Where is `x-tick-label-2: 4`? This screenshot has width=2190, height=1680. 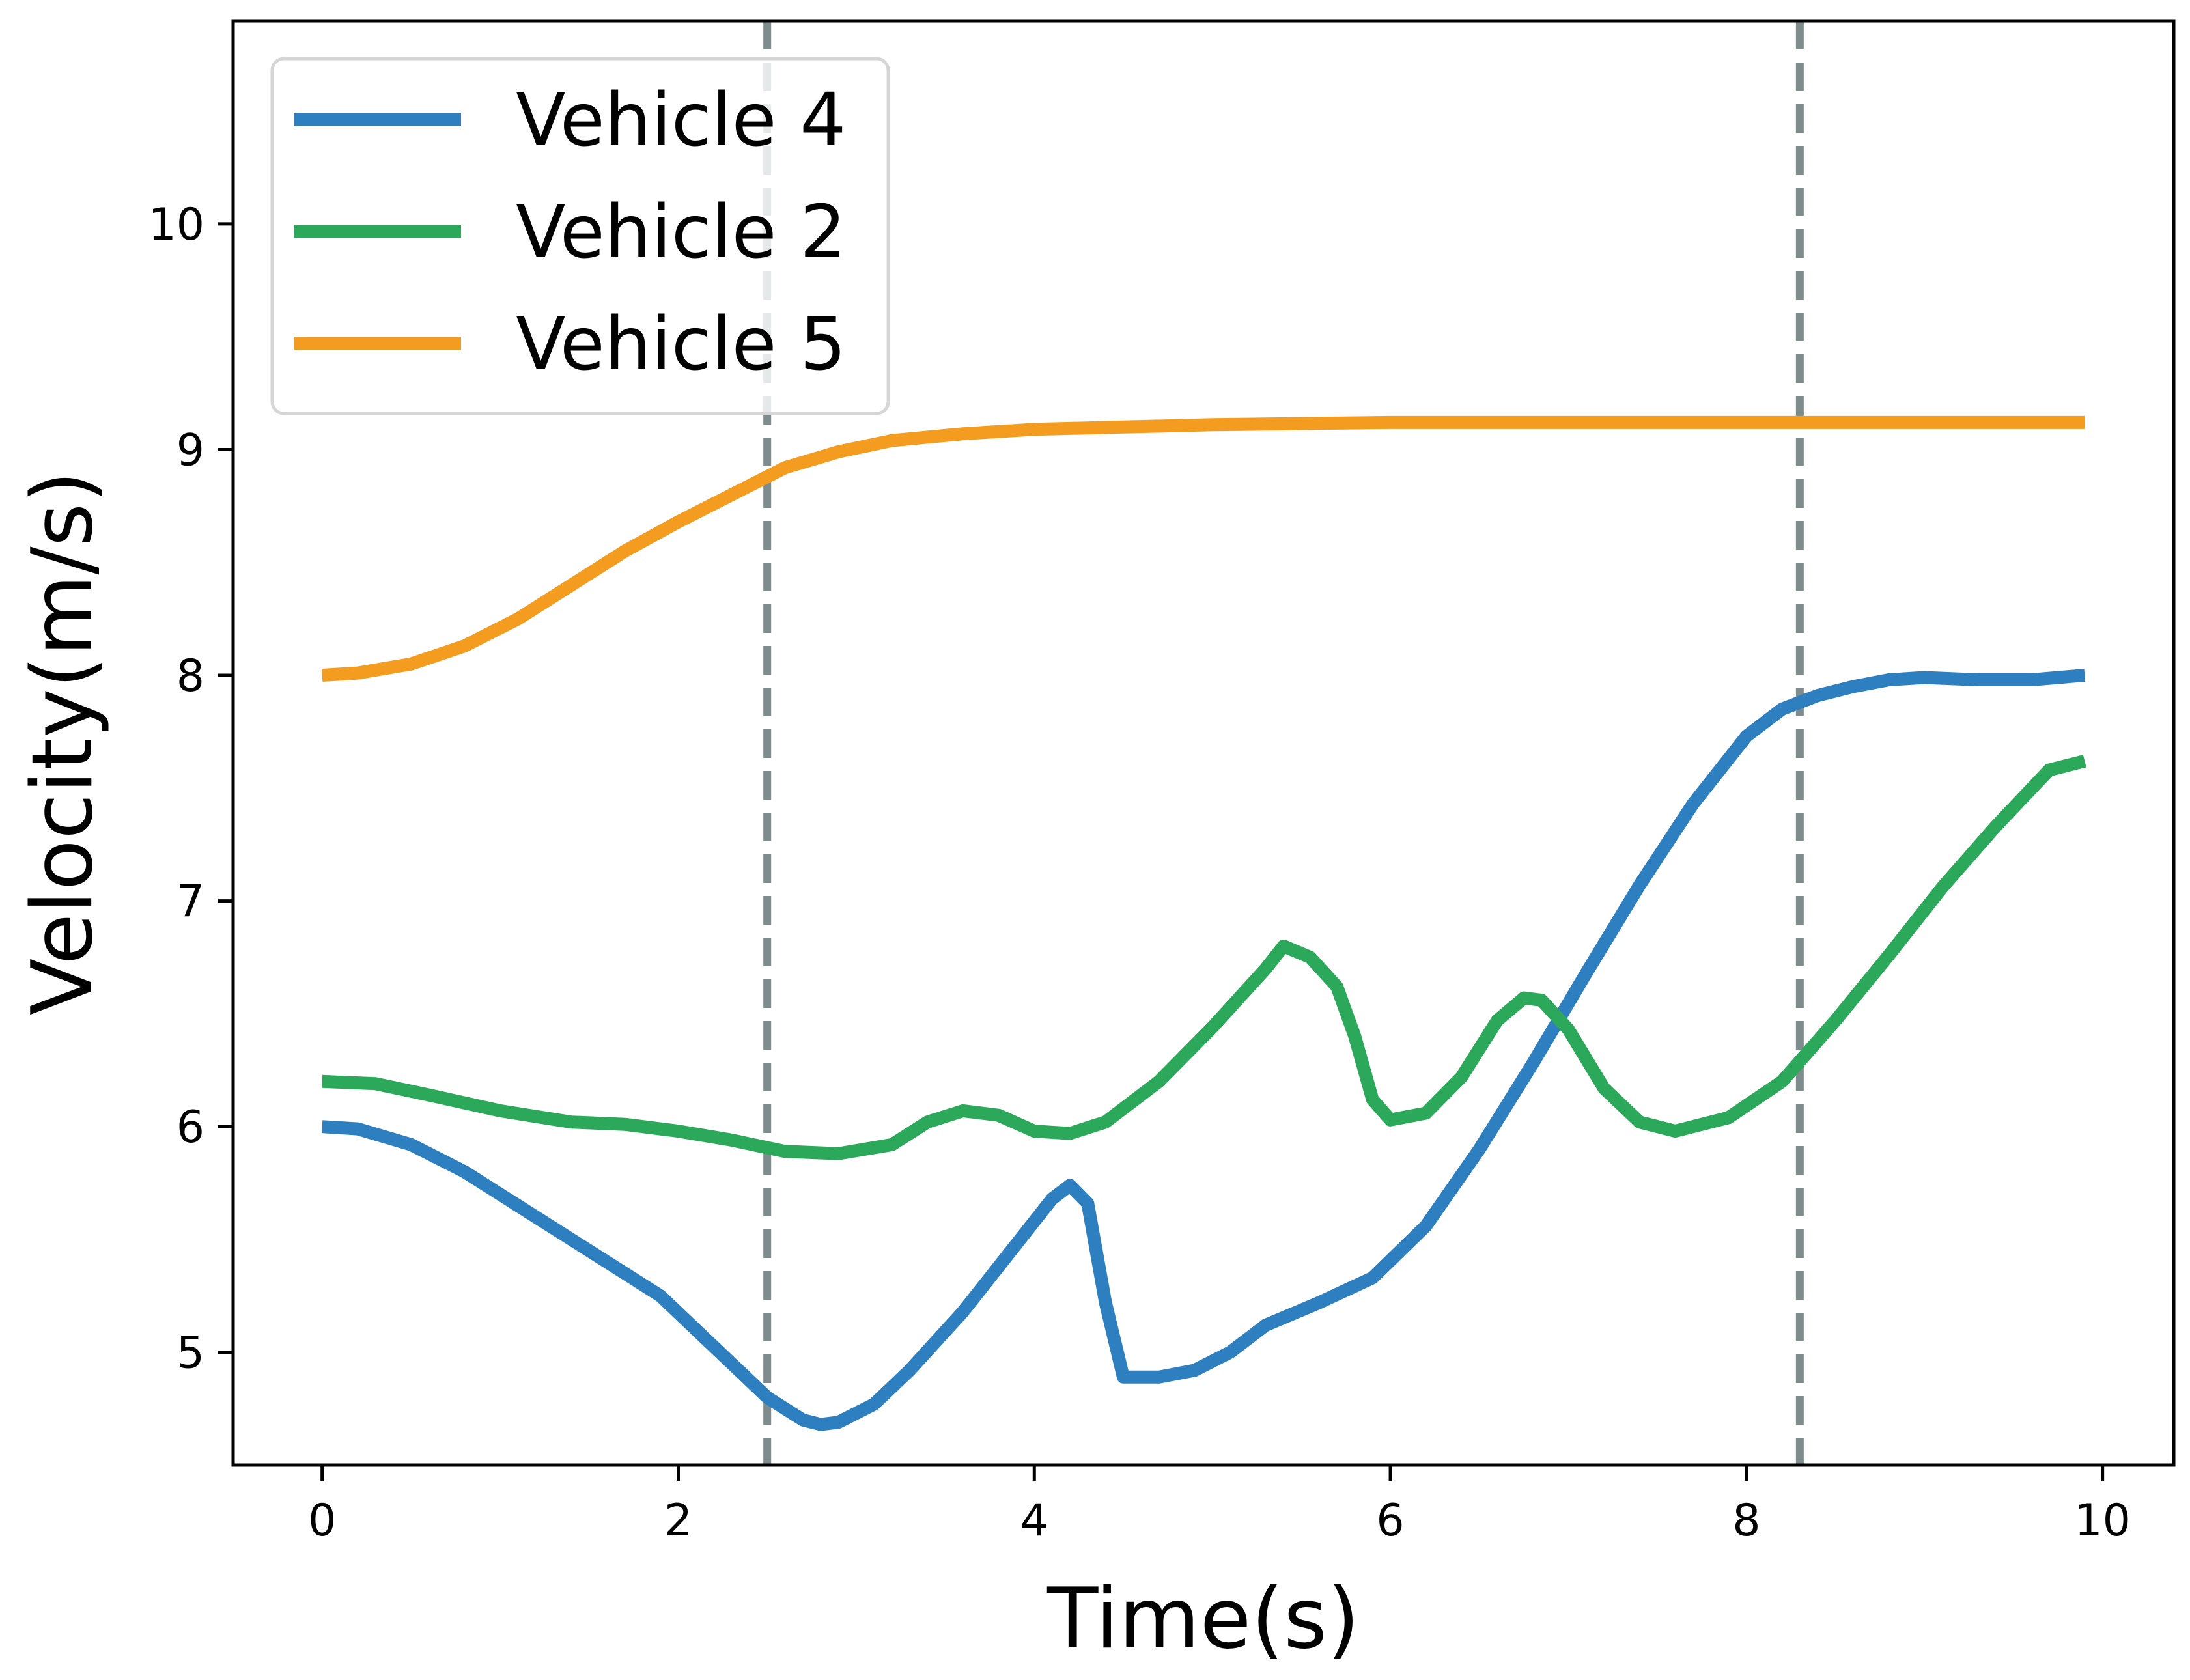 x-tick-label-2: 4 is located at coordinates (1034, 1521).